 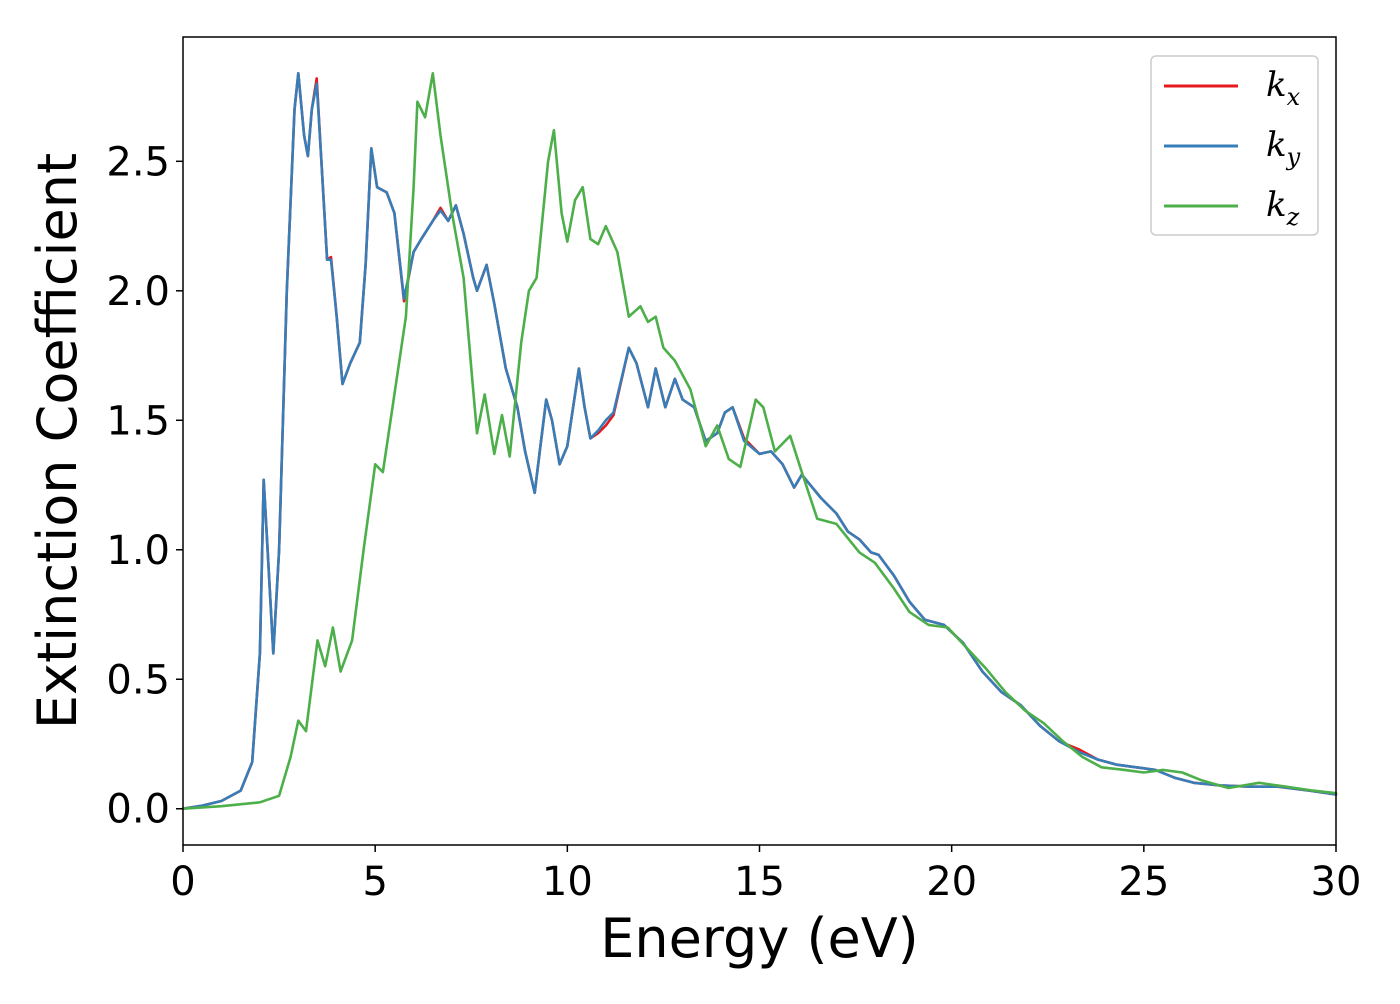 What do you see at coordinates (1283, 88) in the screenshot?
I see `legend-label-k-x: kx` at bounding box center [1283, 88].